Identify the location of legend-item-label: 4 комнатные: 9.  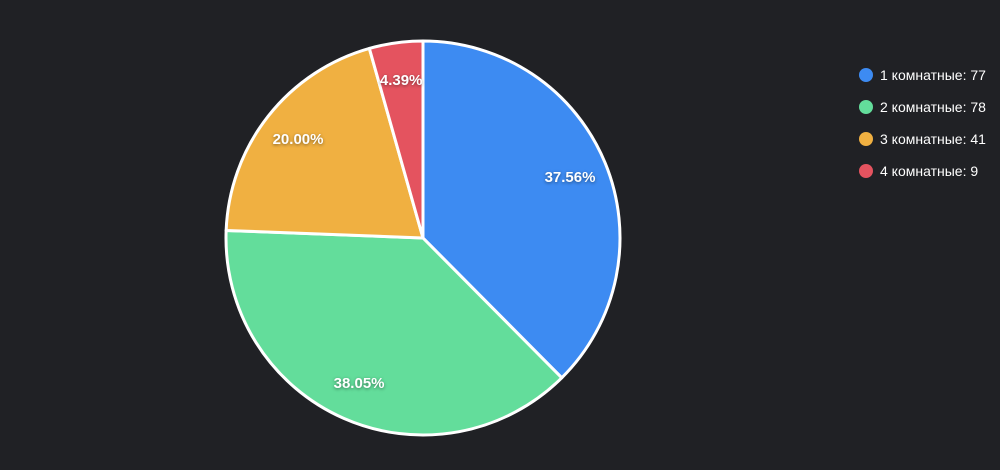
(929, 171).